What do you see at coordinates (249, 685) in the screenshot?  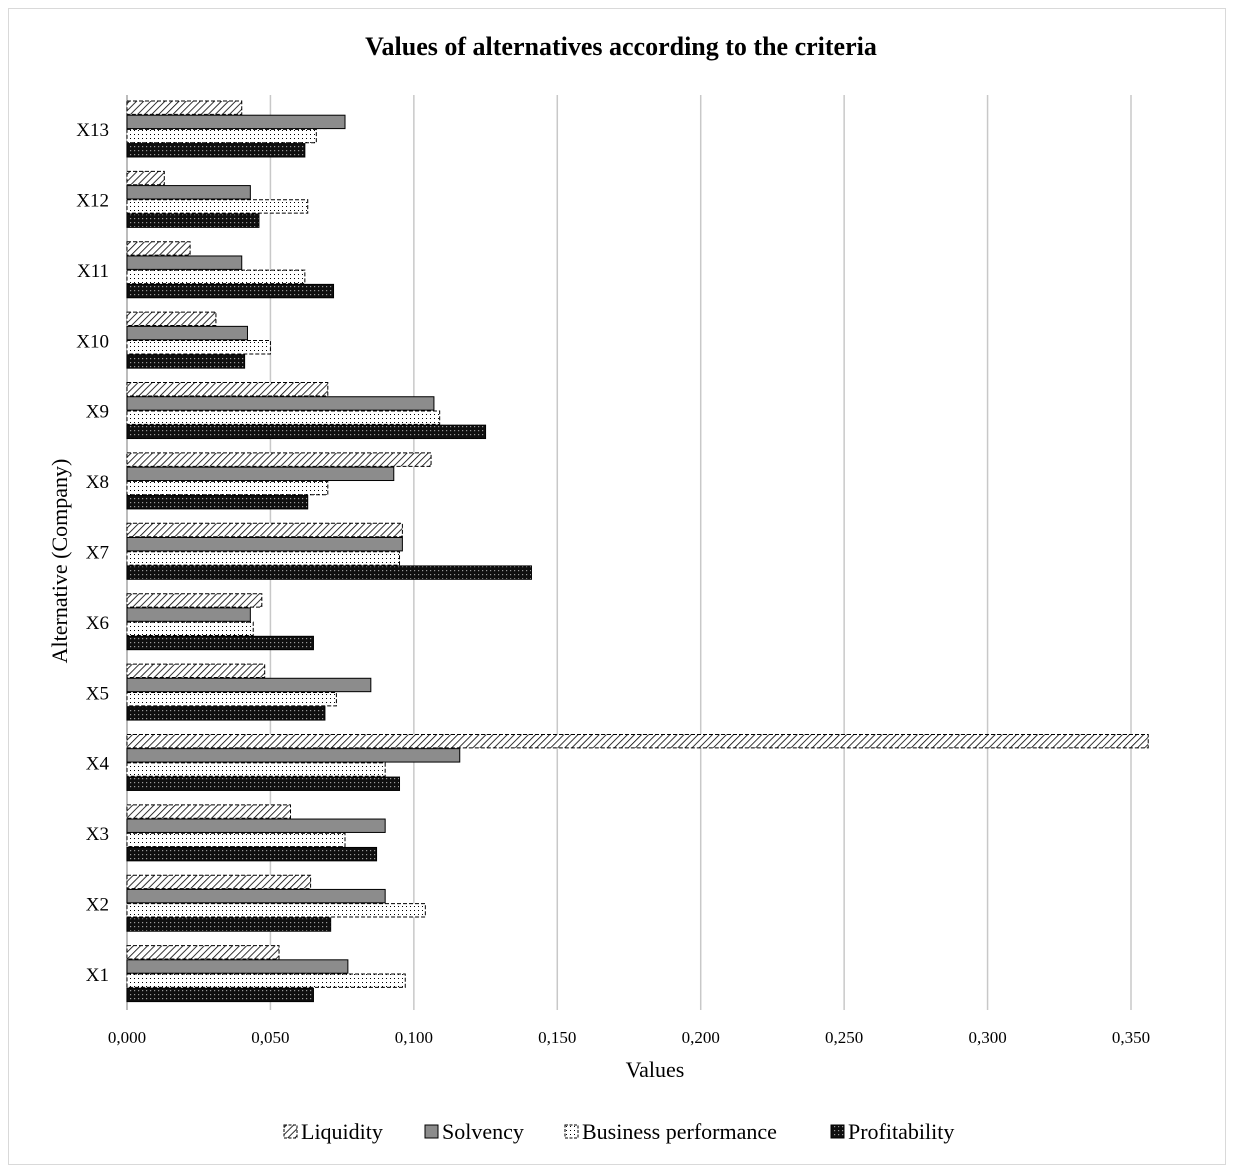 I see `bar-solvency-x5` at bounding box center [249, 685].